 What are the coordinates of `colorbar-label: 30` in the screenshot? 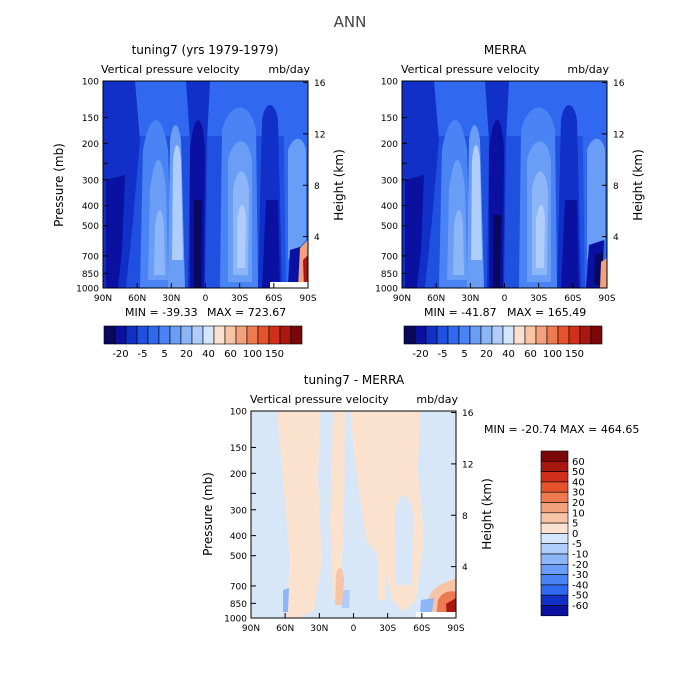 It's located at (578, 493).